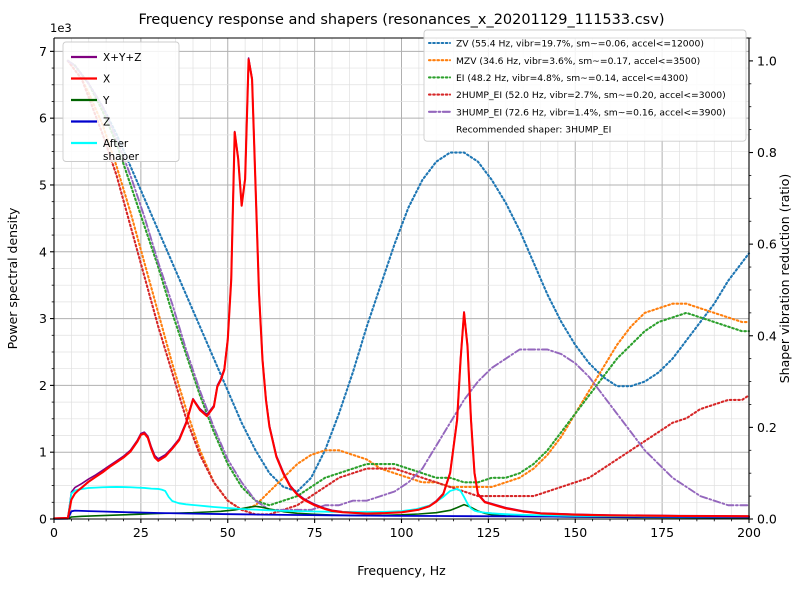 The width and height of the screenshot is (800, 600). What do you see at coordinates (43, 251) in the screenshot?
I see `ytick-label: 4` at bounding box center [43, 251].